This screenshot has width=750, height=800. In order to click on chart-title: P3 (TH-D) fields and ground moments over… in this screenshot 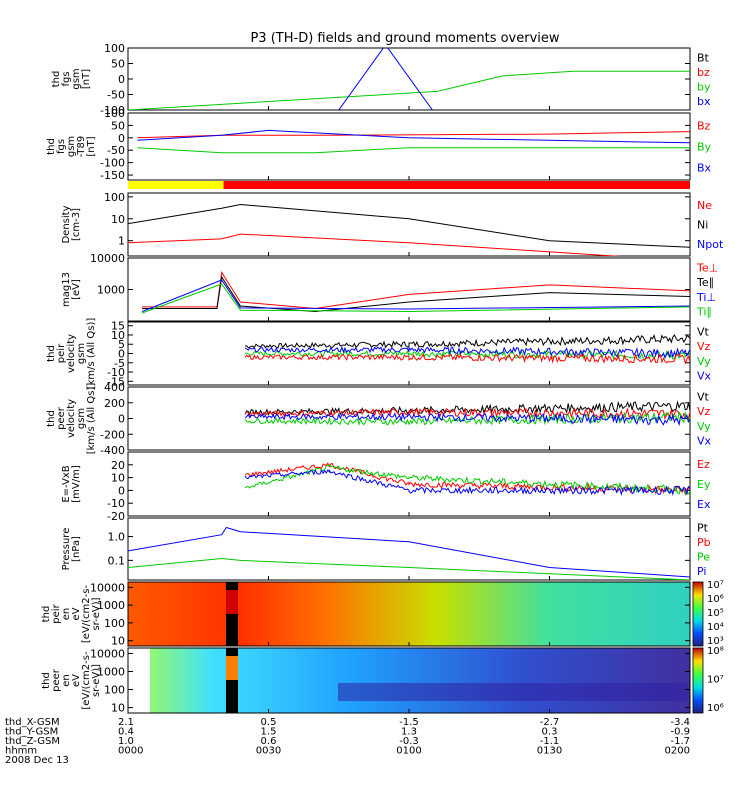, I will do `click(404, 38)`.